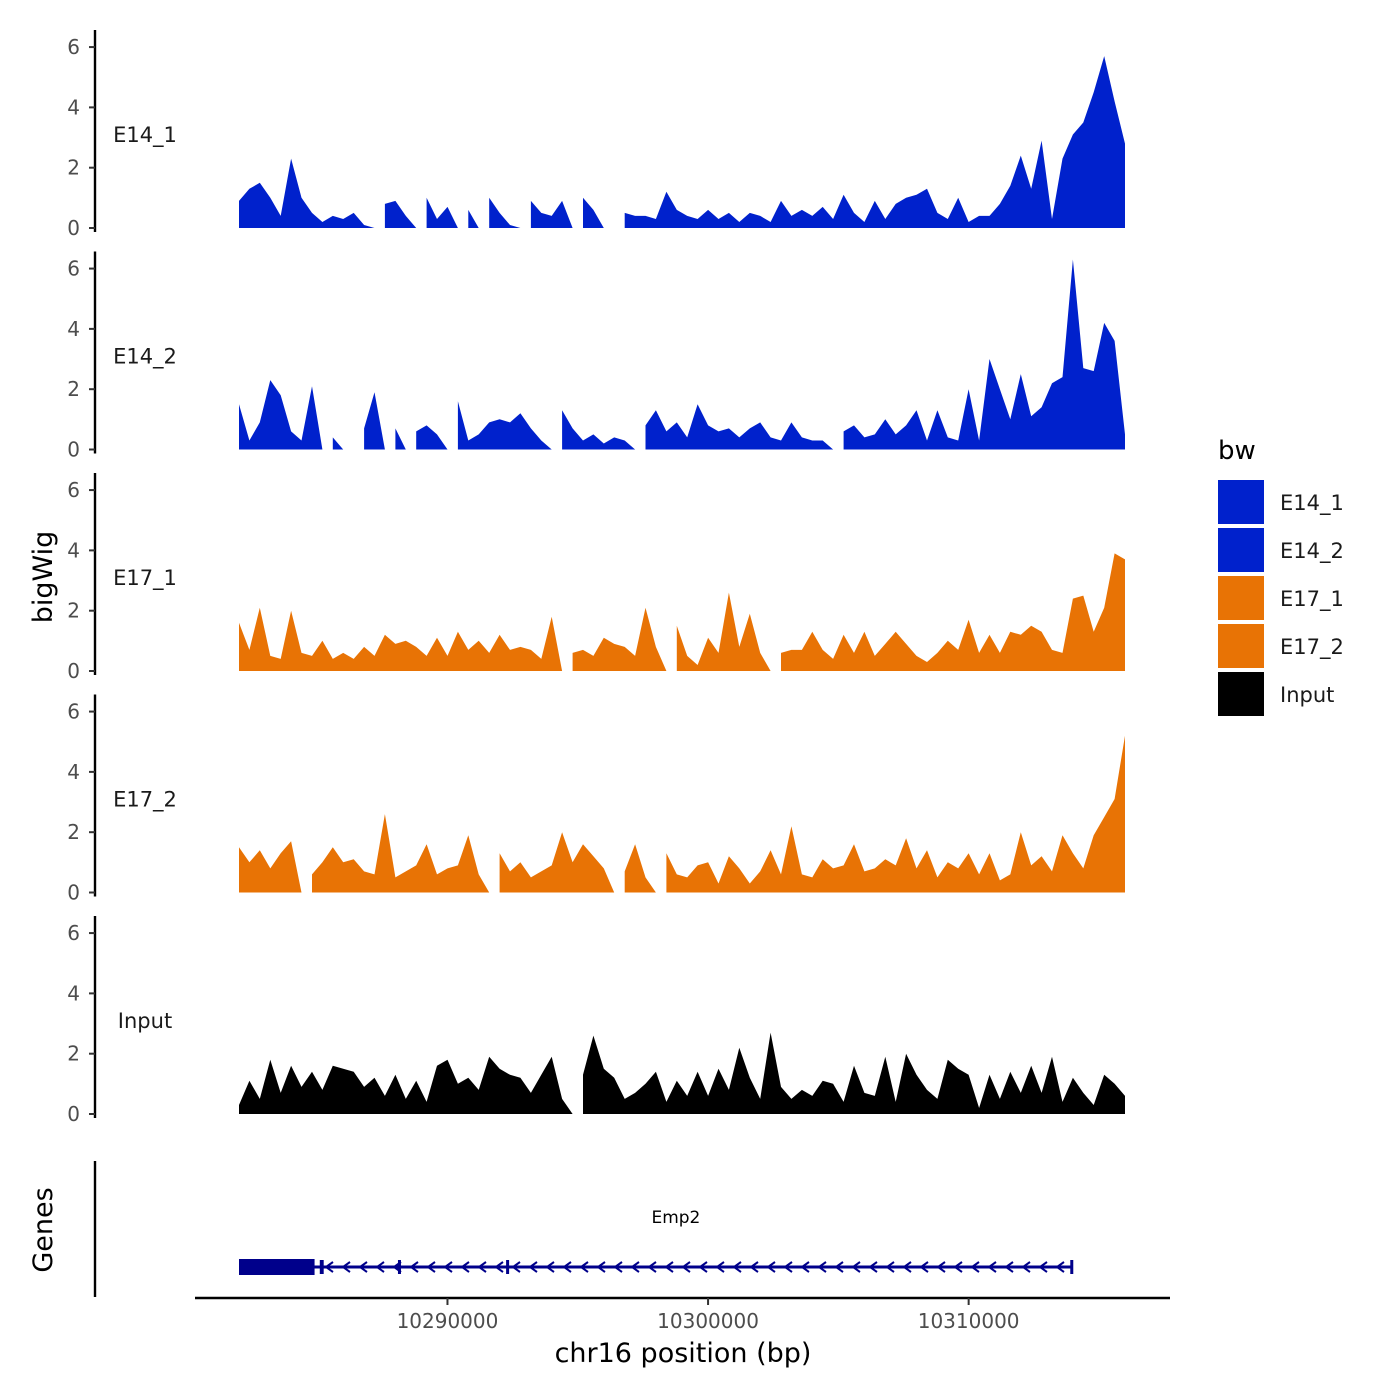 The image size is (1400, 1400). I want to click on legend-item-Input: Input, so click(1276, 694).